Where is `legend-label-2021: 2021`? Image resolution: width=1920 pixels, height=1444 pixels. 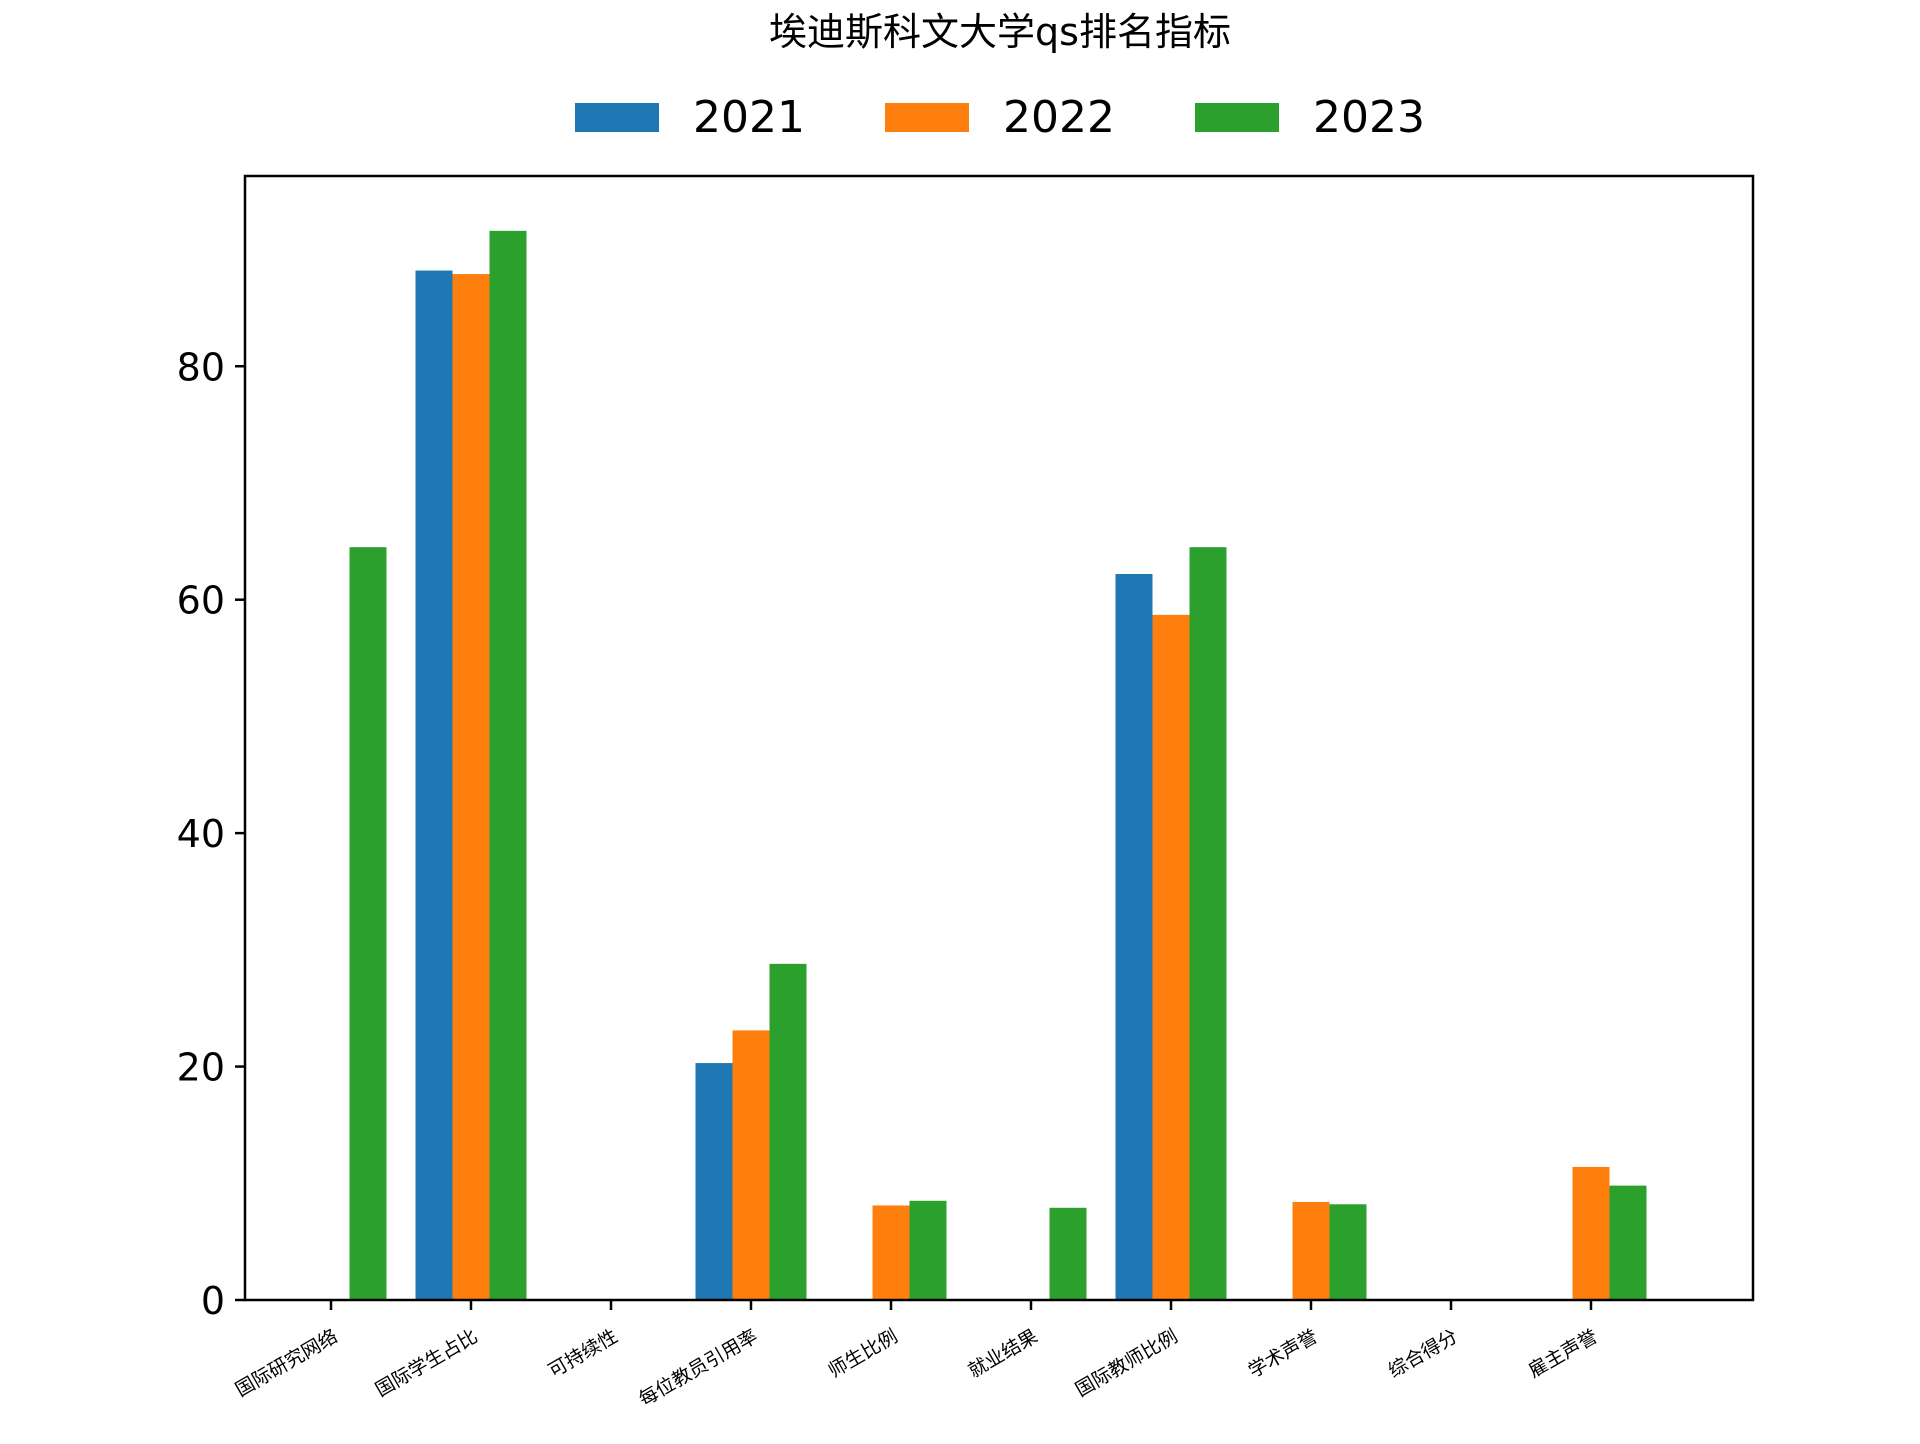 legend-label-2021: 2021 is located at coordinates (749, 117).